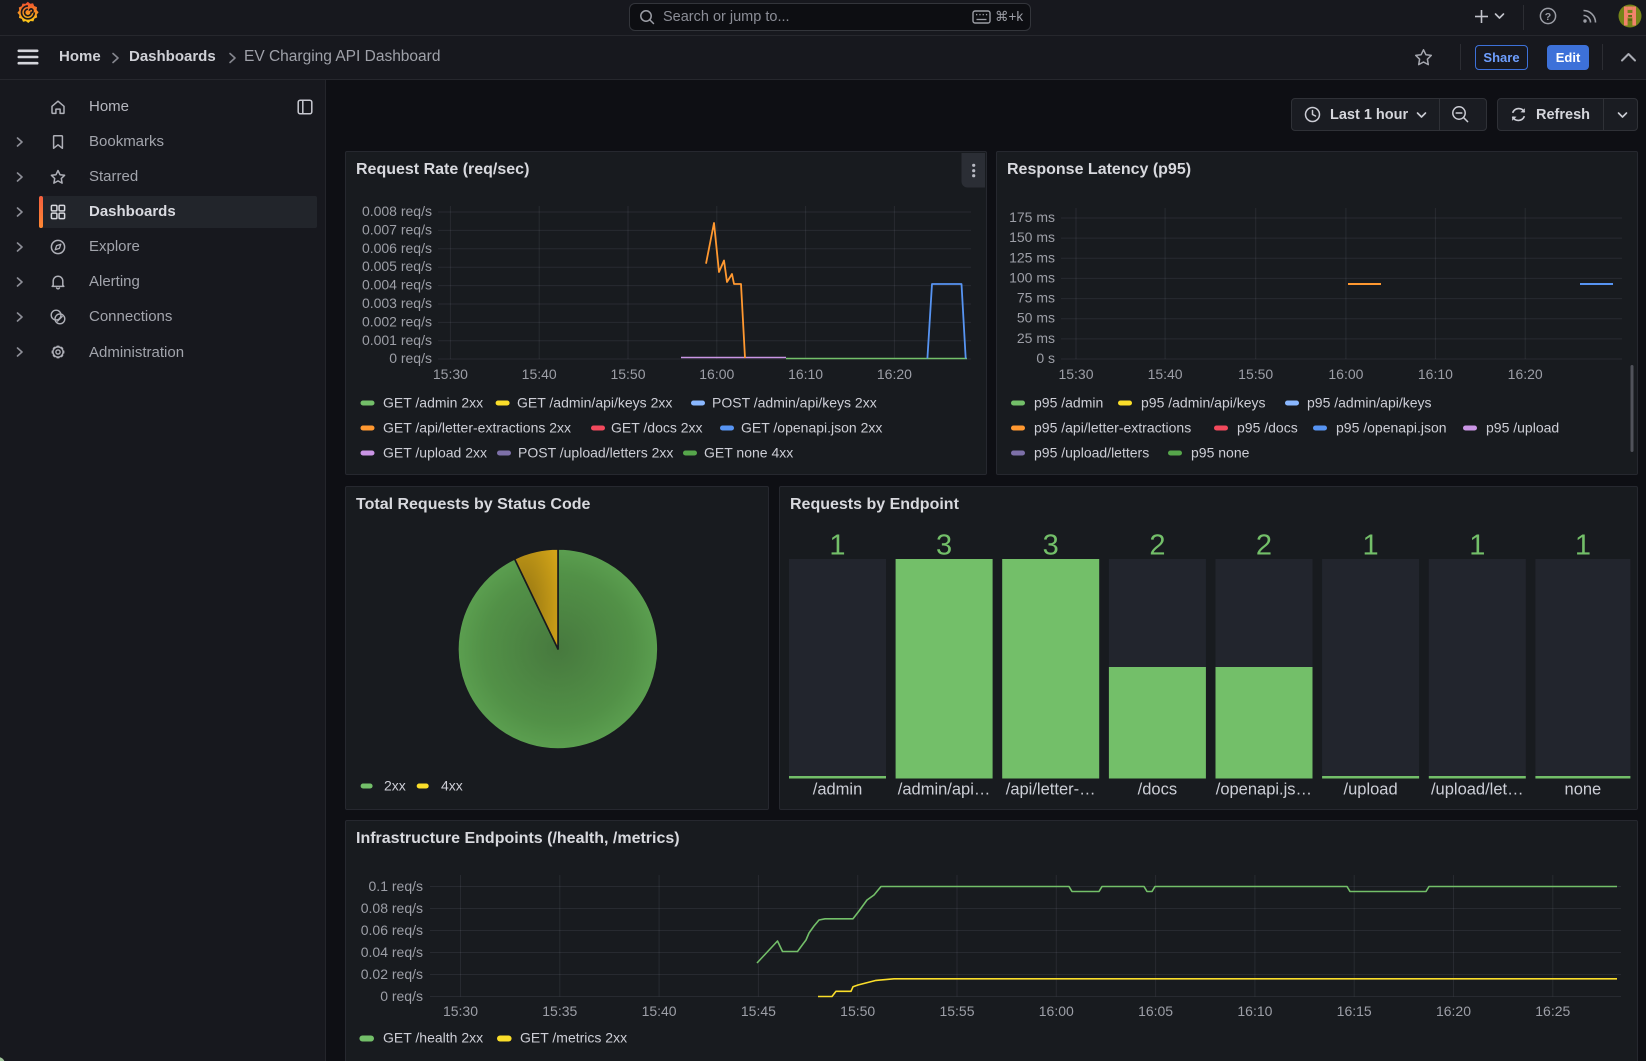 Image resolution: width=1646 pixels, height=1061 pixels. What do you see at coordinates (1220, 453) in the screenshot?
I see `svg-text: p95 none` at bounding box center [1220, 453].